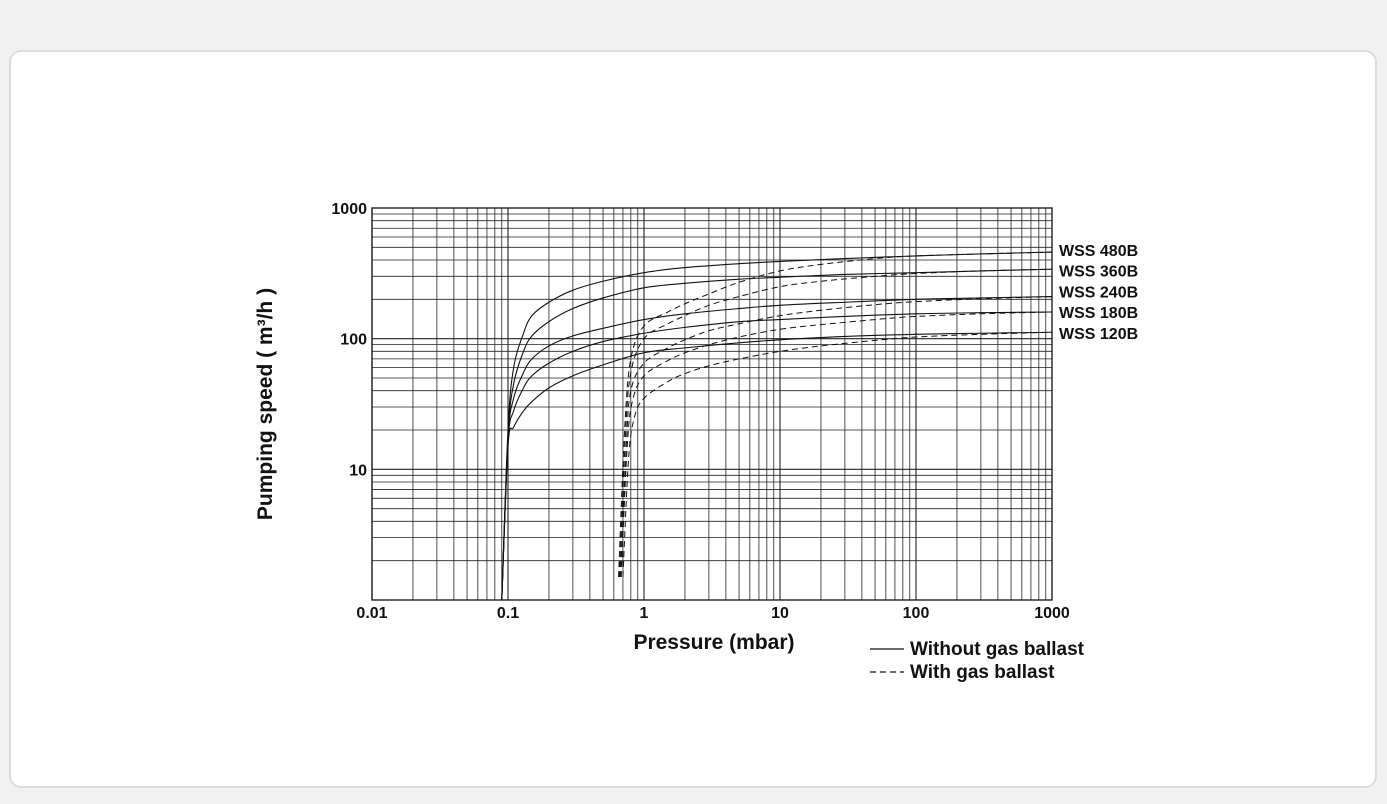 This screenshot has width=1387, height=804. What do you see at coordinates (358, 470) in the screenshot?
I see `y-tick-label: 10` at bounding box center [358, 470].